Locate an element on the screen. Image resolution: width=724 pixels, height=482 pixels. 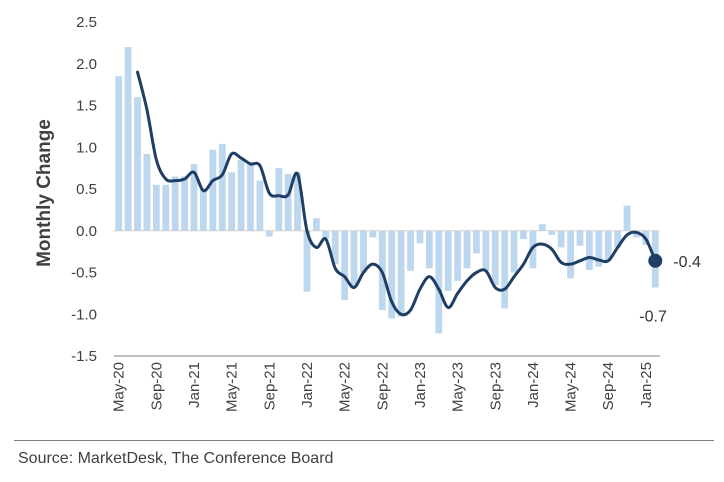
y-axis-label: Monthly Change is located at coordinates (44, 193).